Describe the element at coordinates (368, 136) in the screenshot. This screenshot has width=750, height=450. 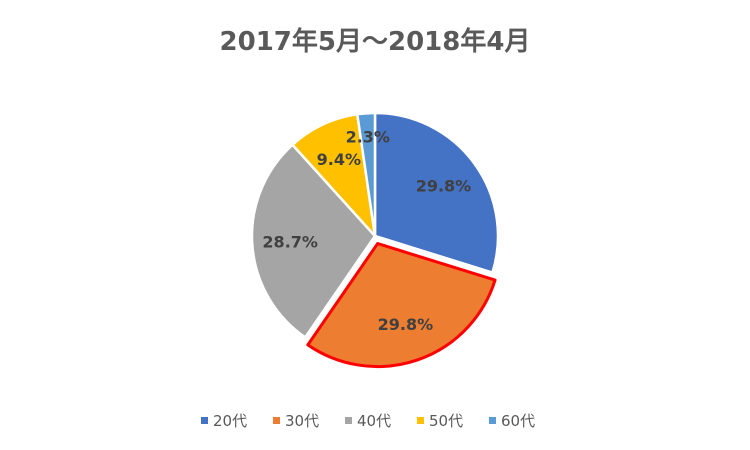
I see `slice-label-5: 2.3%` at that location.